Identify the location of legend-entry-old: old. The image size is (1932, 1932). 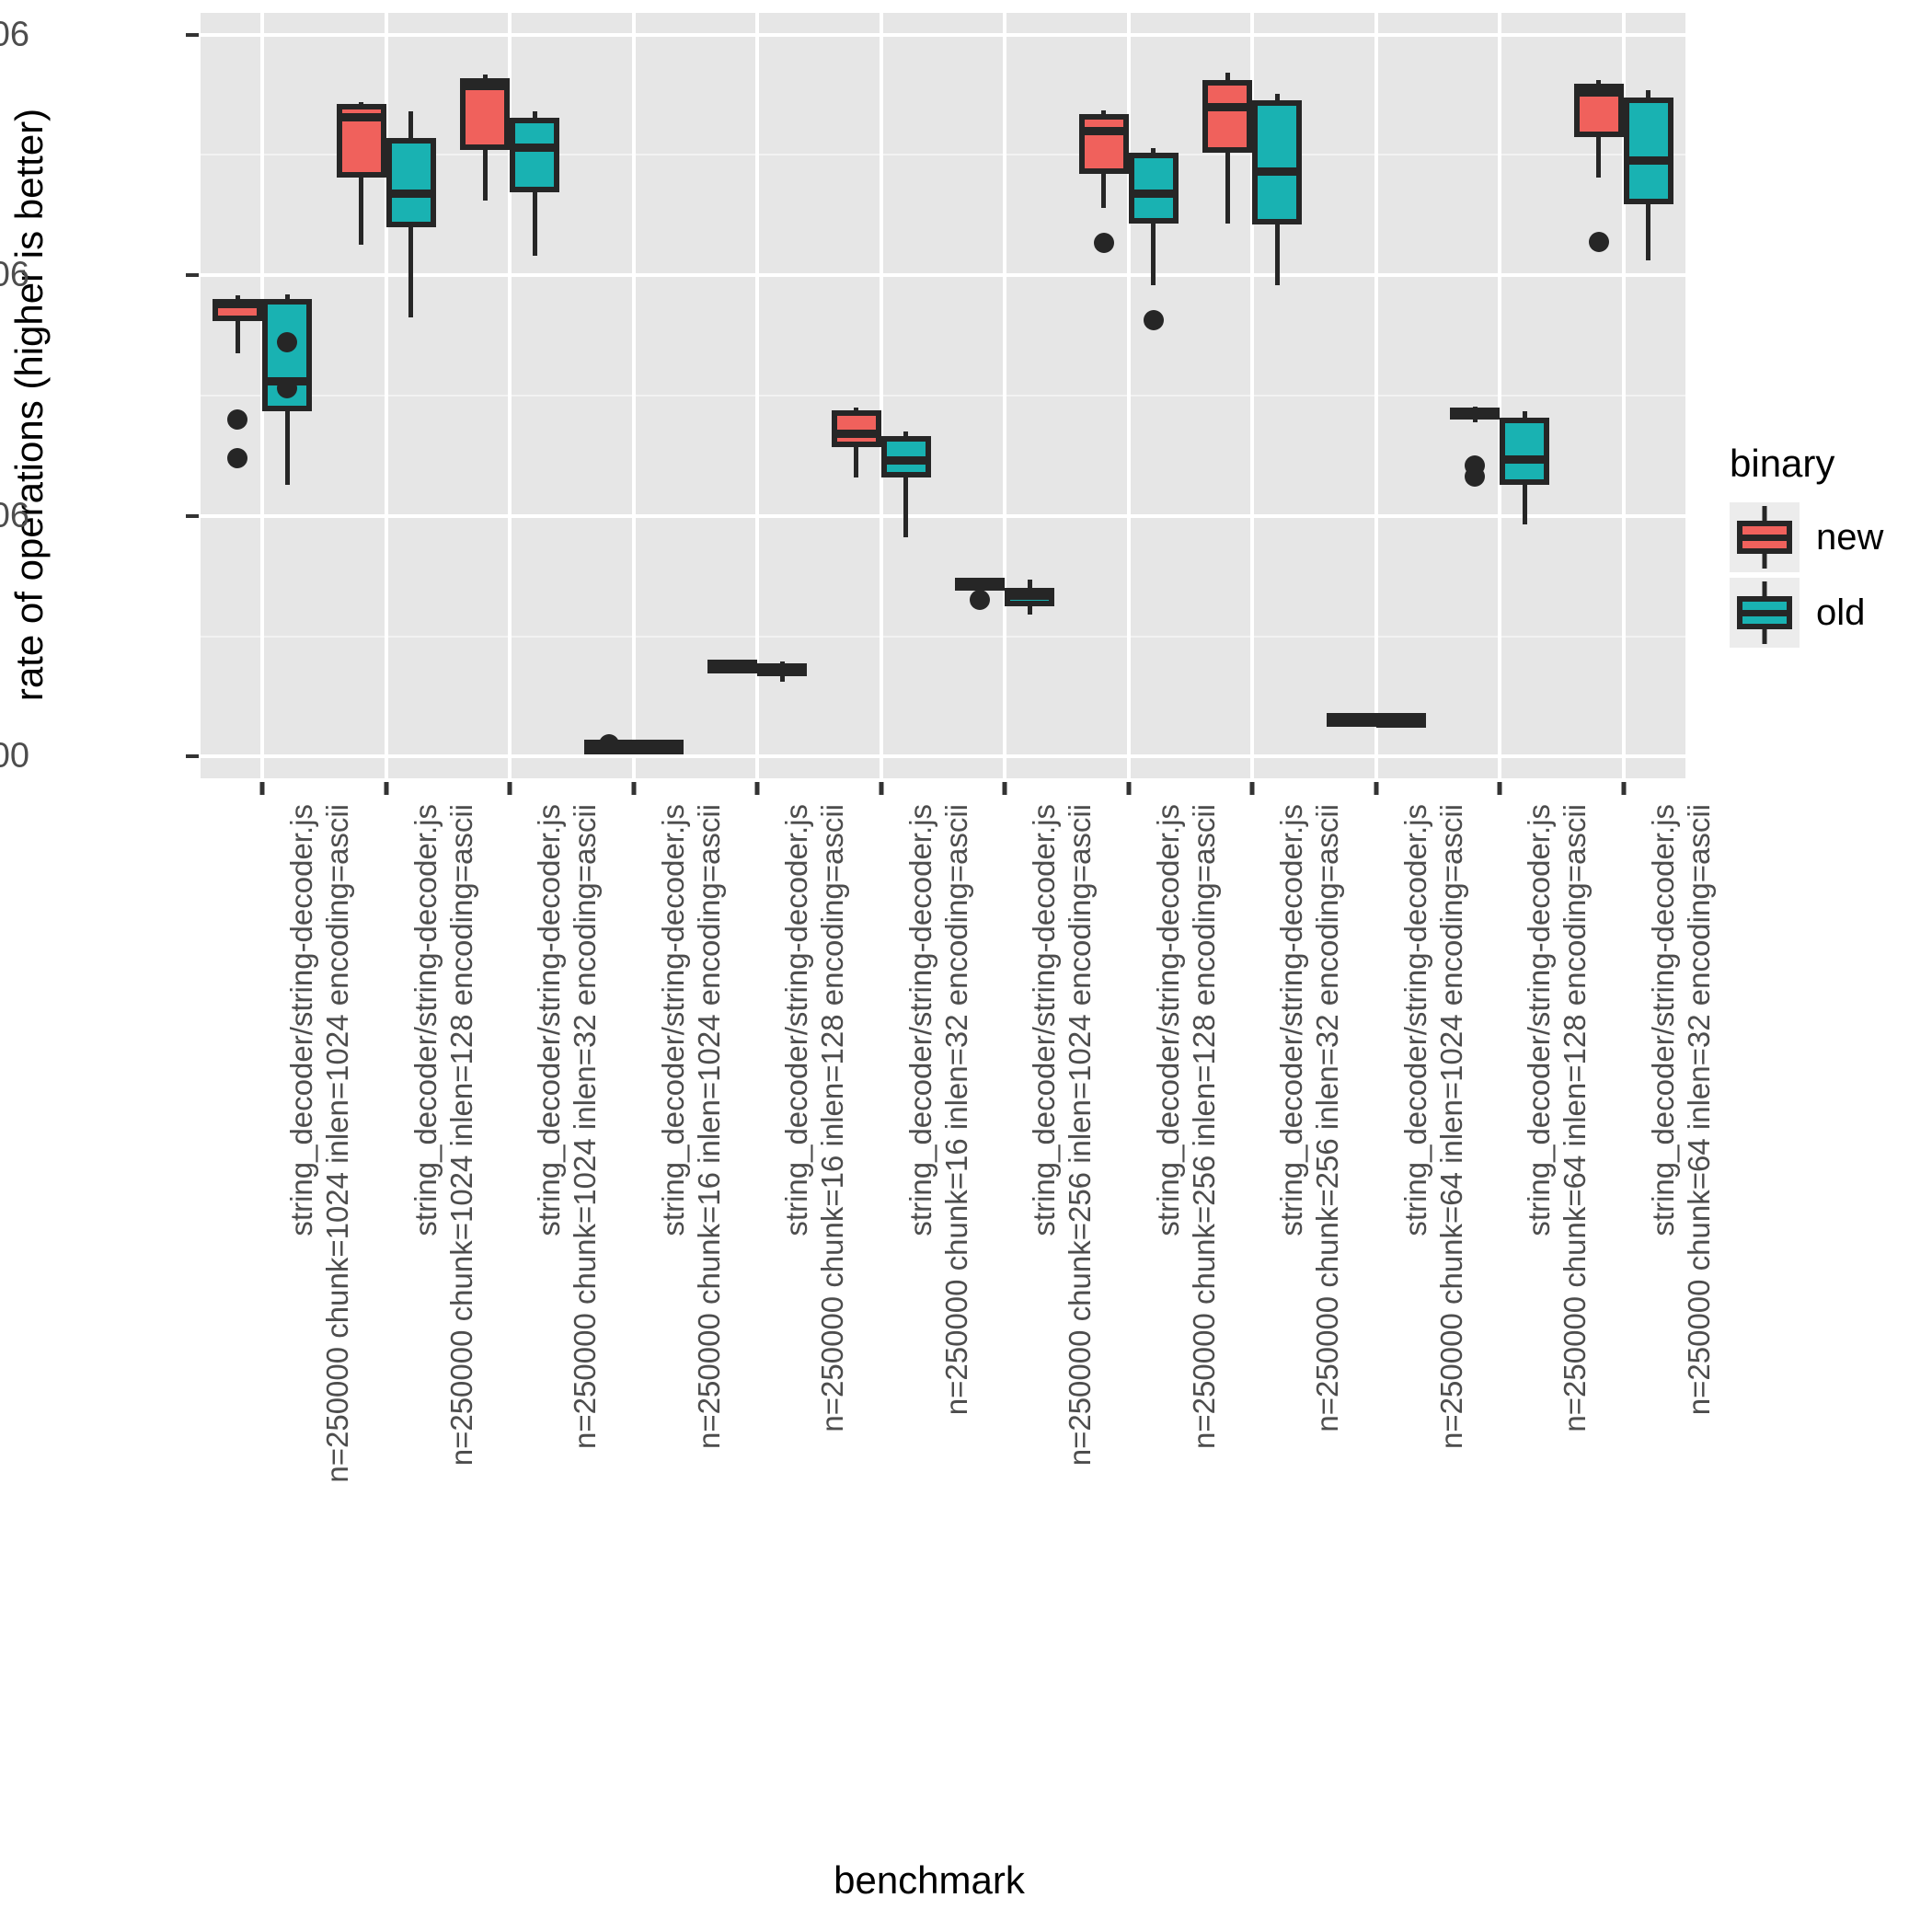
(1826, 613).